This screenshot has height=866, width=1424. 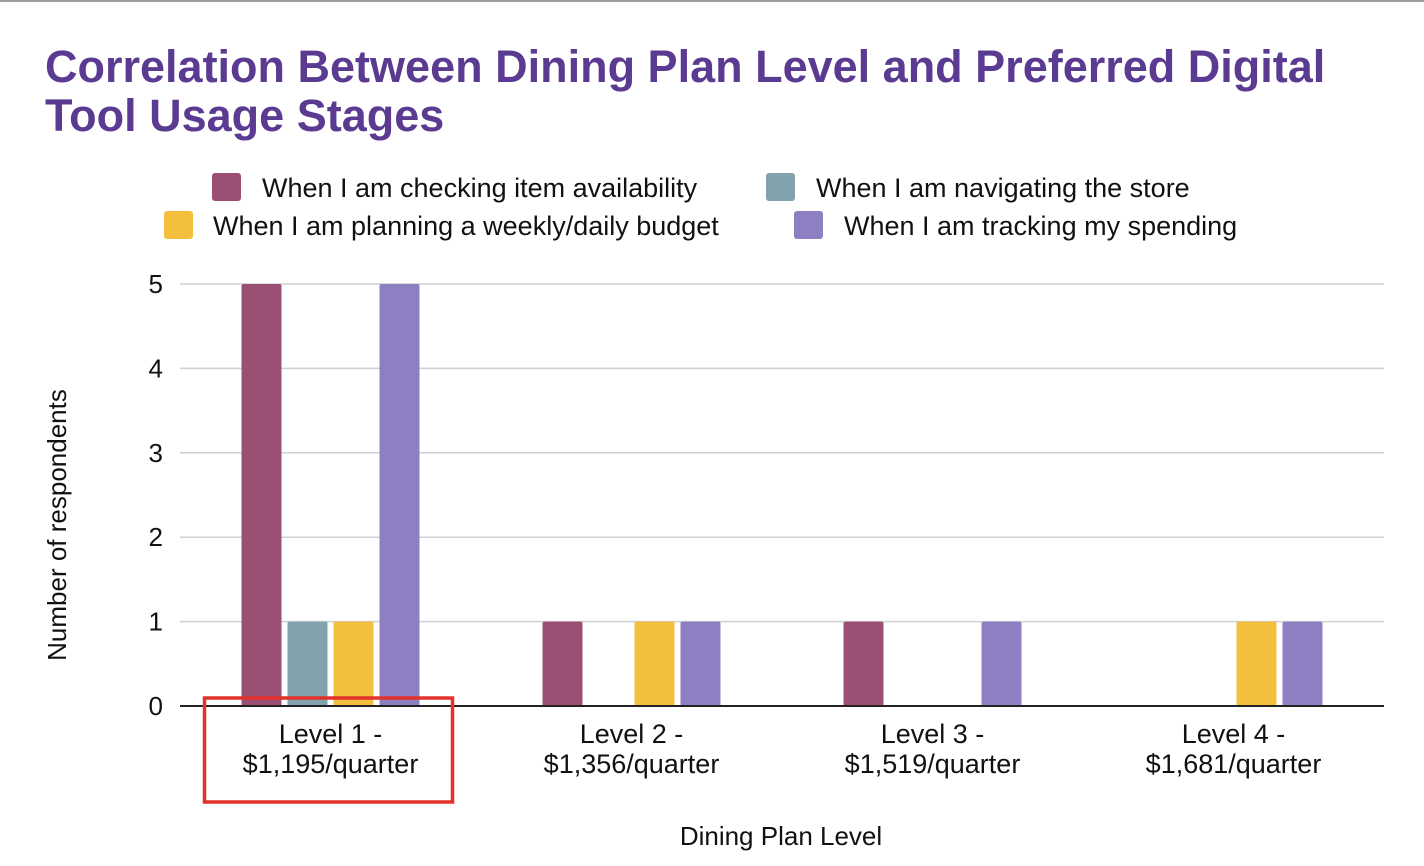 What do you see at coordinates (1234, 734) in the screenshot?
I see `x-tick-label: Level 4 -` at bounding box center [1234, 734].